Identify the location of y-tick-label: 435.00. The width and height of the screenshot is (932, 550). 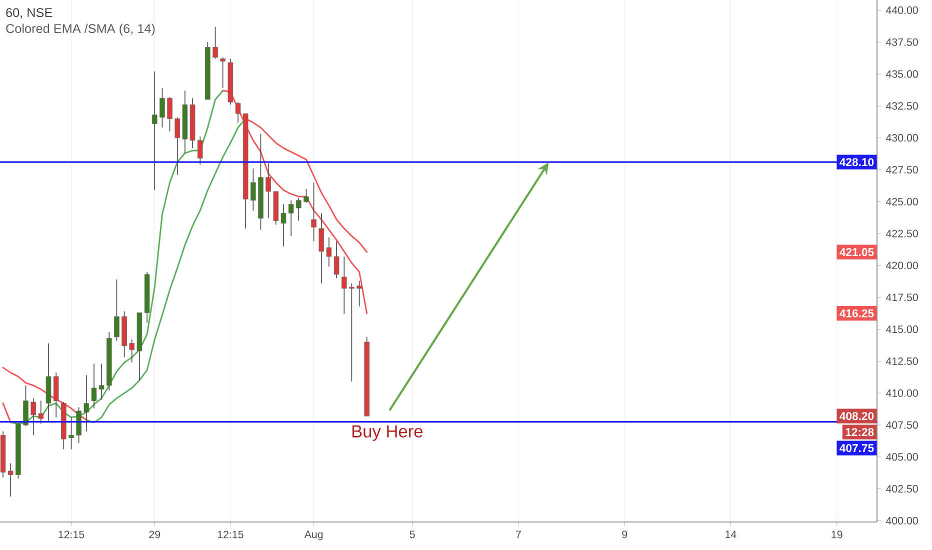
(902, 74).